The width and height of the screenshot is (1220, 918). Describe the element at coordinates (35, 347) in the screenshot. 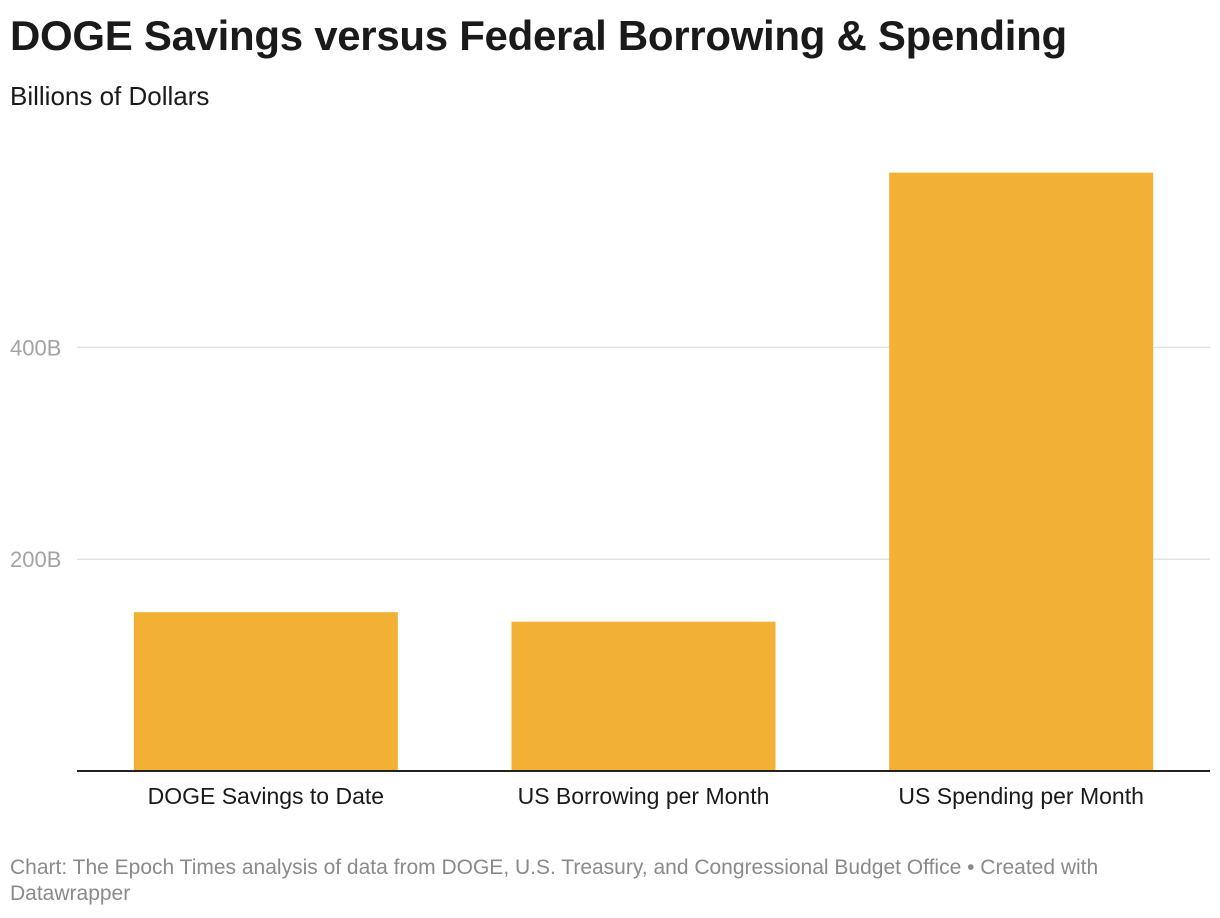

I see `y-tick-label: 400B` at that location.